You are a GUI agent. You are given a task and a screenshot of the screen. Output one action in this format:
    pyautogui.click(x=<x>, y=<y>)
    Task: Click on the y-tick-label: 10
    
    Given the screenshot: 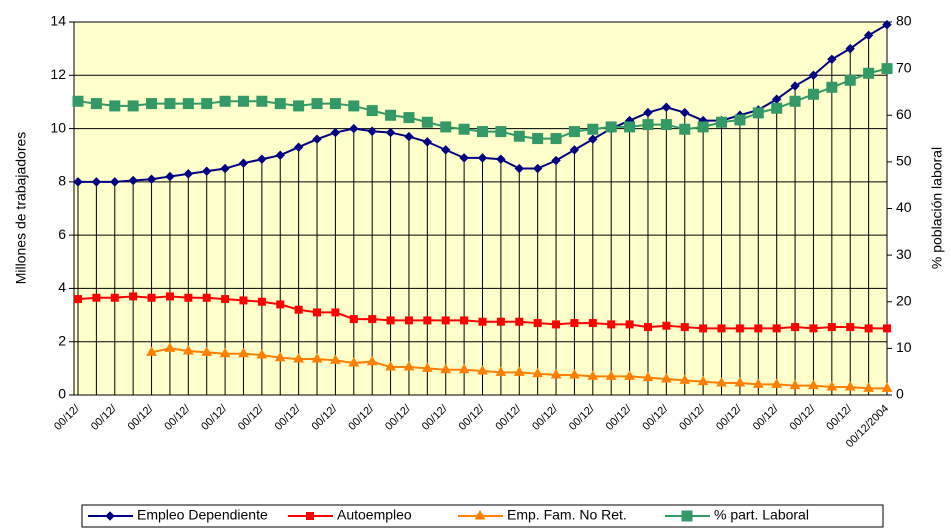 What is the action you would take?
    pyautogui.click(x=58, y=127)
    